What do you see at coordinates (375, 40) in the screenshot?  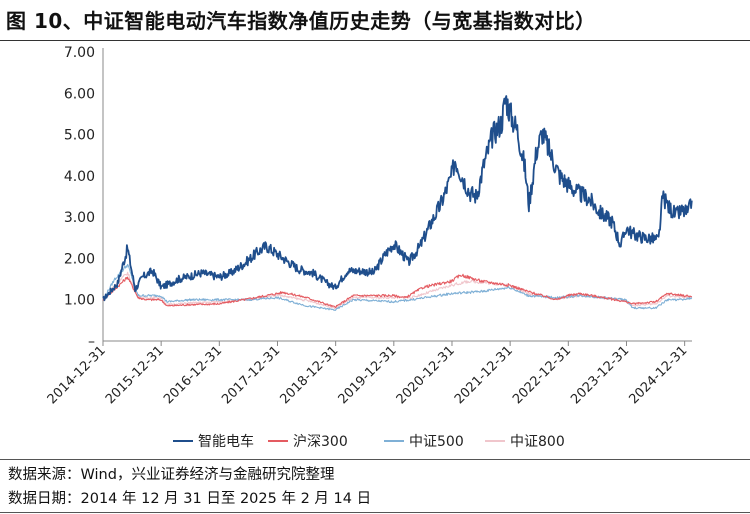 I see `title-rule` at bounding box center [375, 40].